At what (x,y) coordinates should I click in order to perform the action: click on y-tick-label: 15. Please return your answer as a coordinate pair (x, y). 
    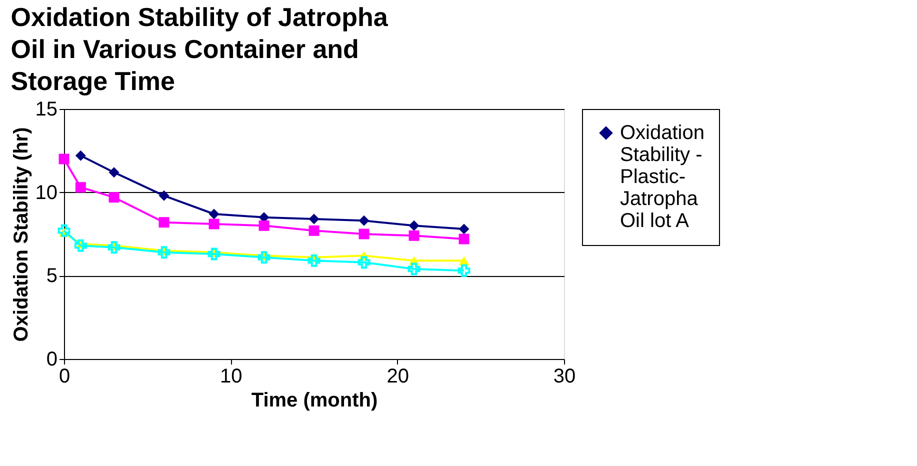
    Looking at the image, I should click on (46, 109).